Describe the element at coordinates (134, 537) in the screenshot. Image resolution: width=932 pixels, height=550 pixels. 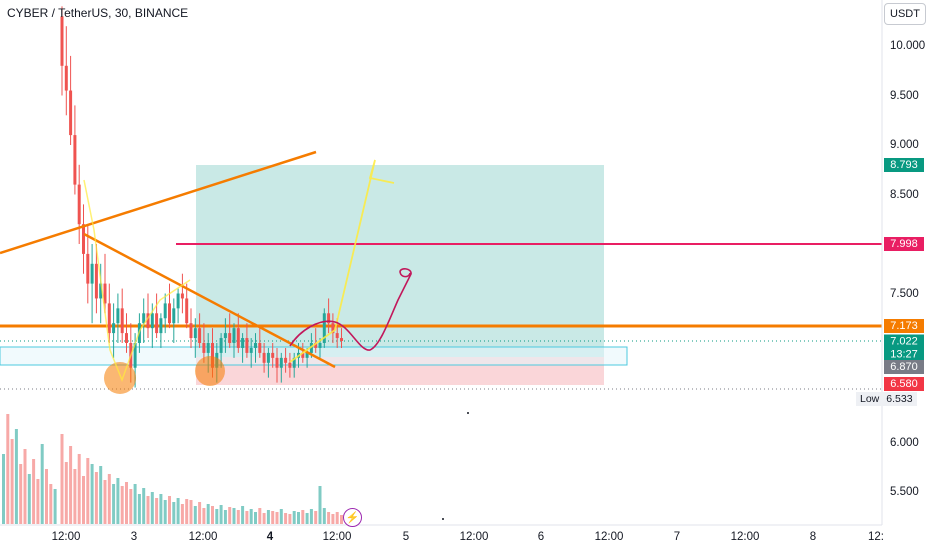
I see `time-tick-label: 3` at that location.